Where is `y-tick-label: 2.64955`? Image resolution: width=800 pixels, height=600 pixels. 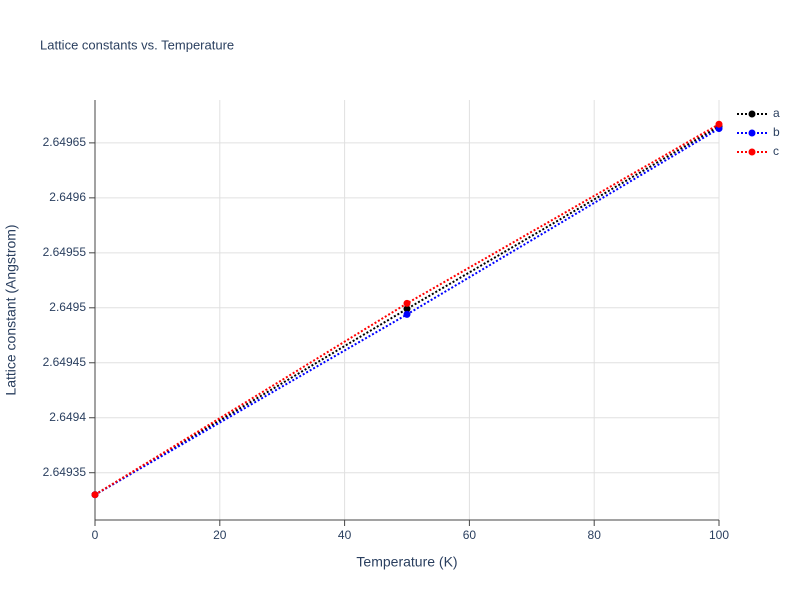 y-tick-label: 2.64955 is located at coordinates (65, 252).